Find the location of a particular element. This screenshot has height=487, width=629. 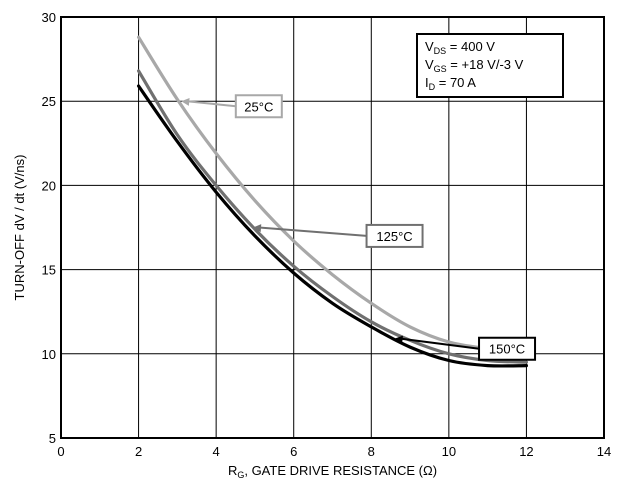

x-tick-label-4: 8 is located at coordinates (371, 451).